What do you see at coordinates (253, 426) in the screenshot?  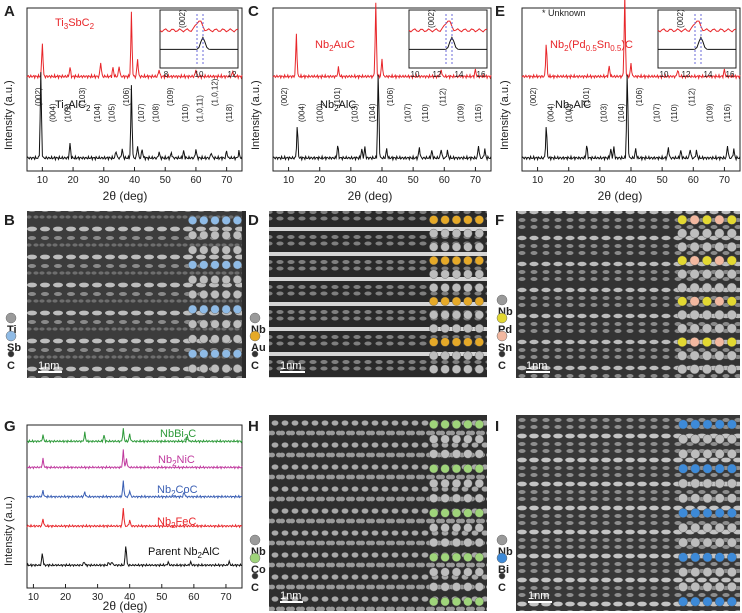 I see `panel-letter-H: H` at bounding box center [253, 426].